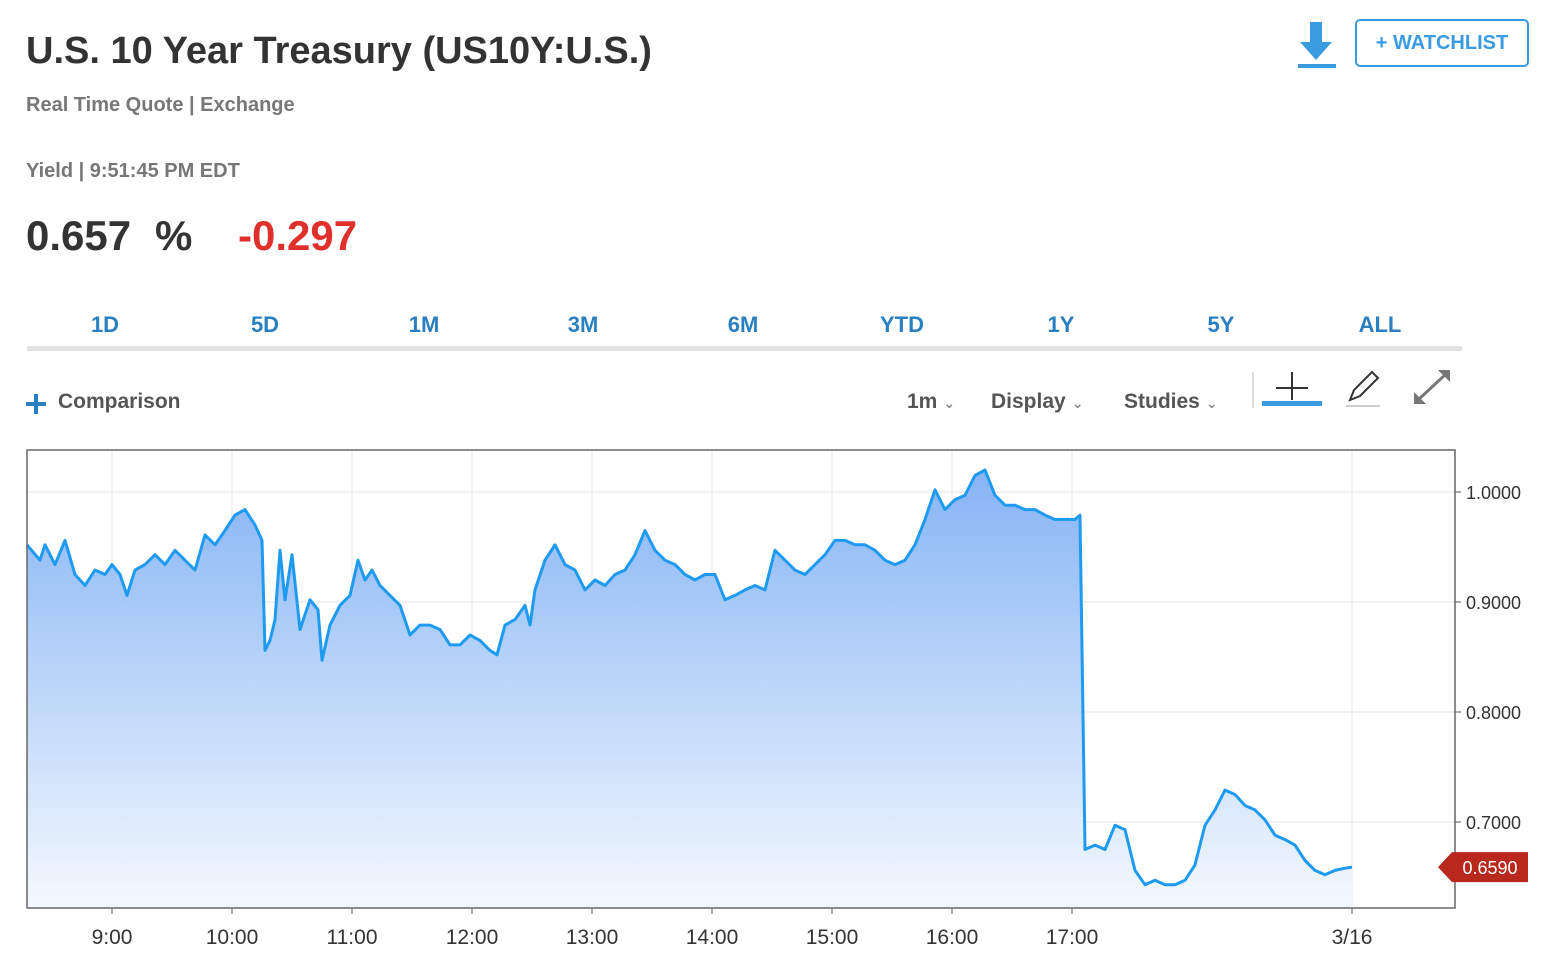 This screenshot has width=1548, height=972. What do you see at coordinates (36, 404) in the screenshot?
I see `plus-icon` at bounding box center [36, 404].